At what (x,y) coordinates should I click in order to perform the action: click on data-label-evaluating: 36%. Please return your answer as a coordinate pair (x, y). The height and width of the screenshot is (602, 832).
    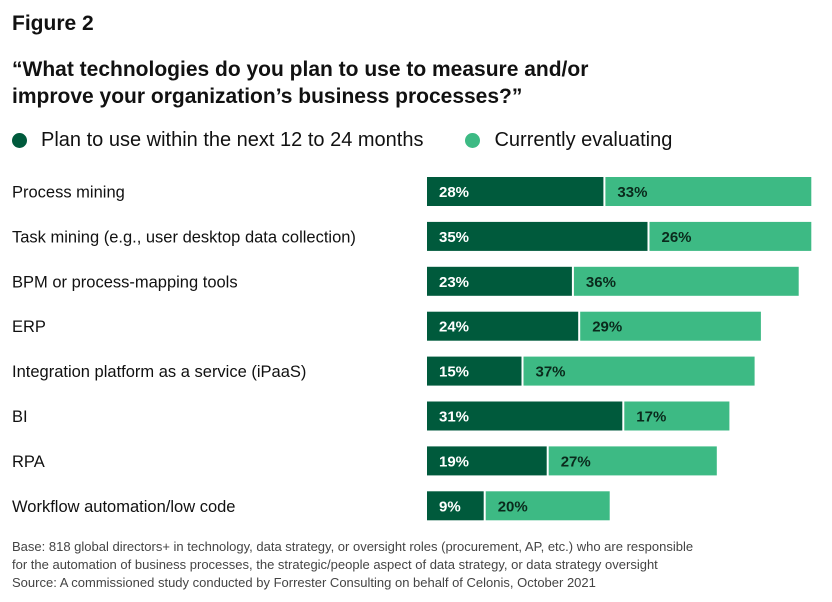
    Looking at the image, I should click on (601, 282).